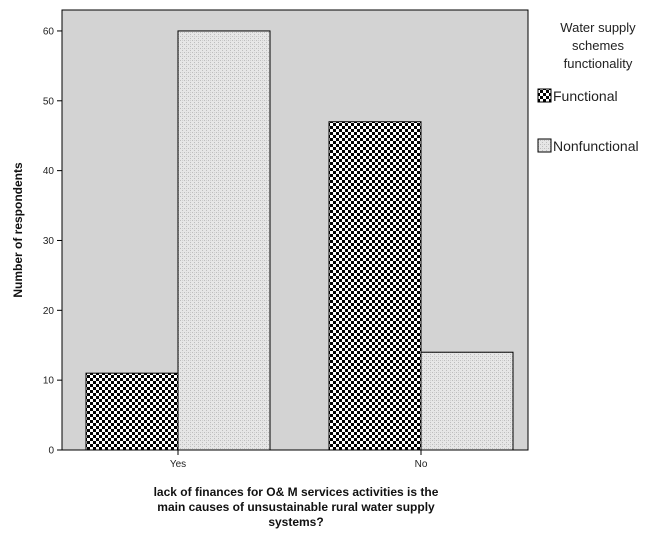 The width and height of the screenshot is (665, 534). I want to click on y-tick-label-0: 0, so click(51, 451).